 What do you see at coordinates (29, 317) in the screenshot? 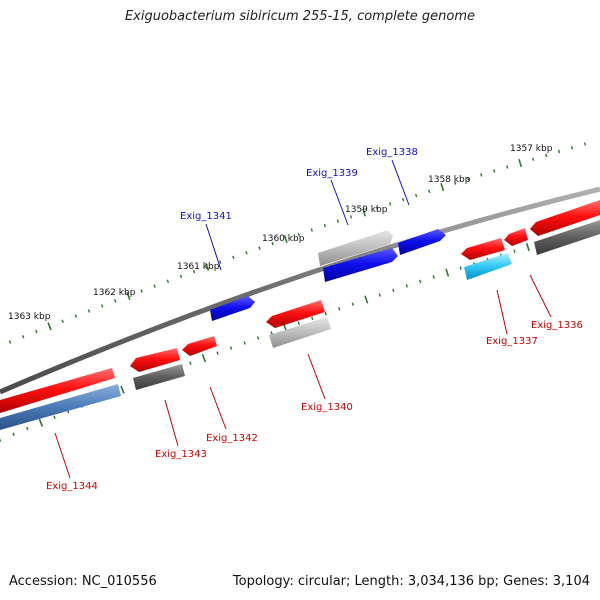
I see `tick-label-1363: 1363 kbp` at bounding box center [29, 317].